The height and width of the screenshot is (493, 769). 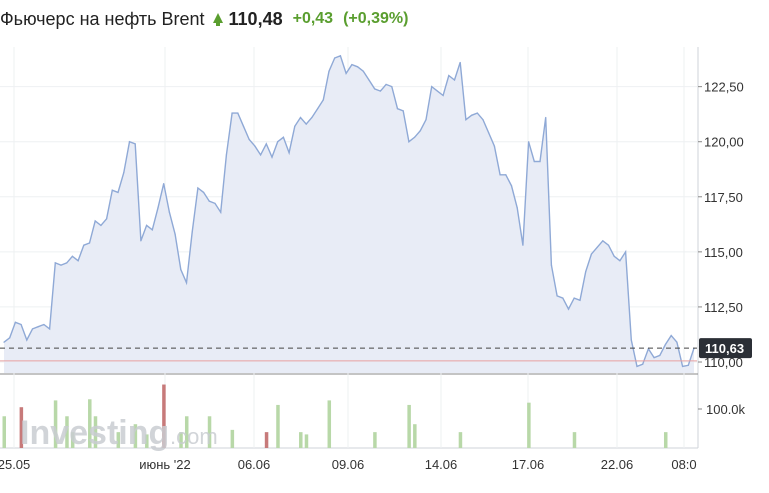 I want to click on reference-line, so click(x=348, y=354).